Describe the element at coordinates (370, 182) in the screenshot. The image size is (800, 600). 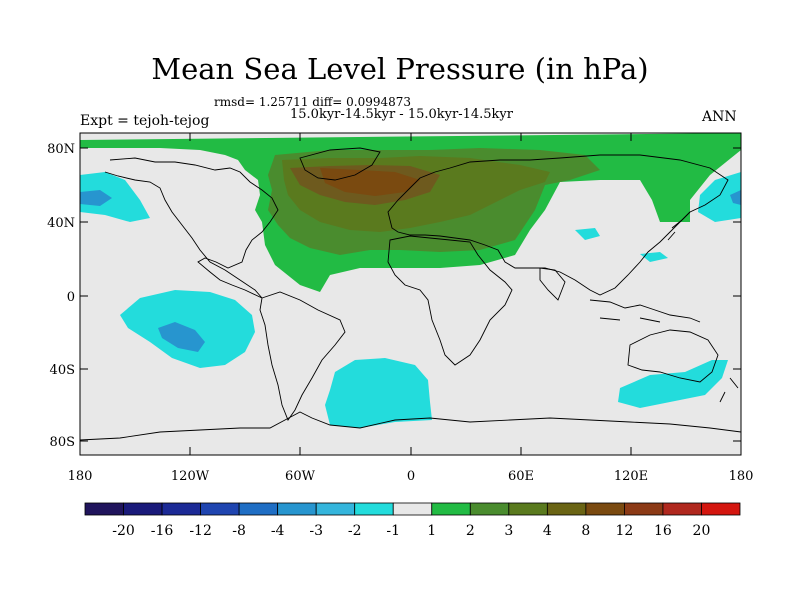
I see `contour-positive-4-8-b` at that location.